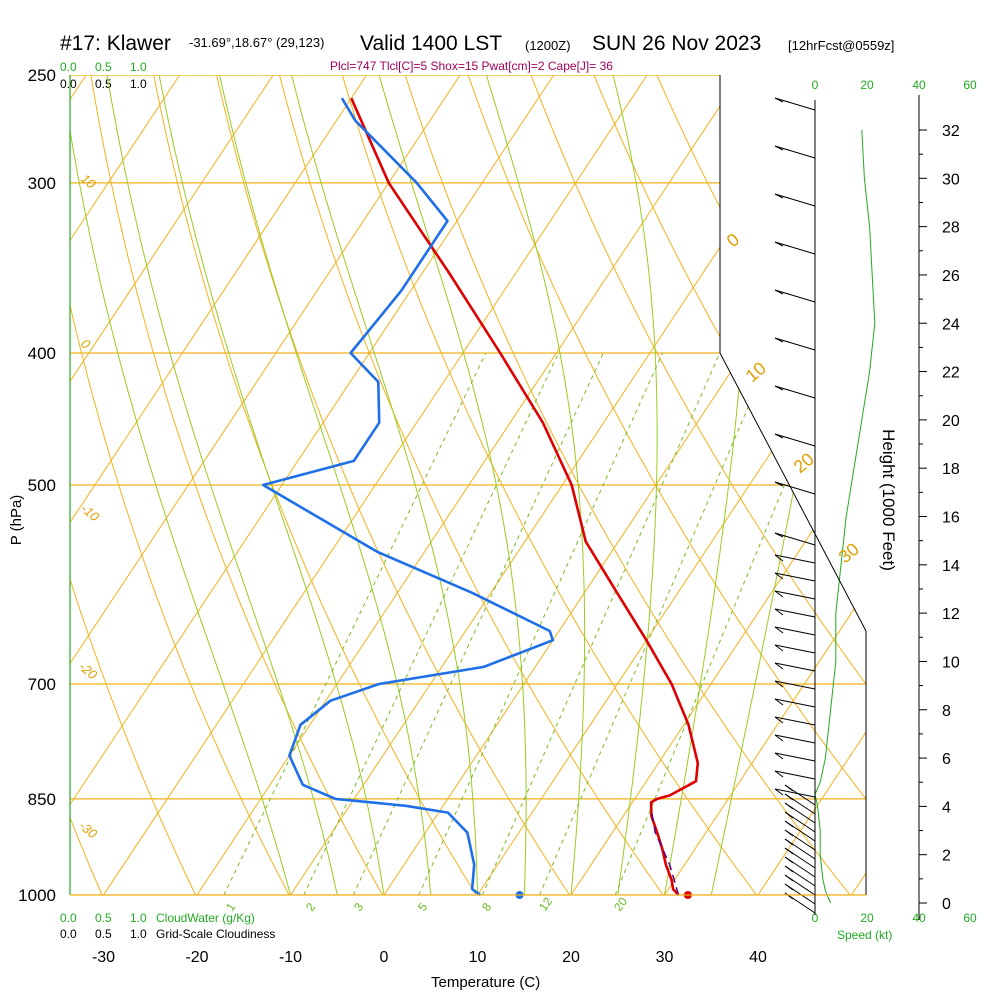 The width and height of the screenshot is (1000, 1000). What do you see at coordinates (733, 240) in the screenshot?
I see `adiabat-label-right: 0` at bounding box center [733, 240].